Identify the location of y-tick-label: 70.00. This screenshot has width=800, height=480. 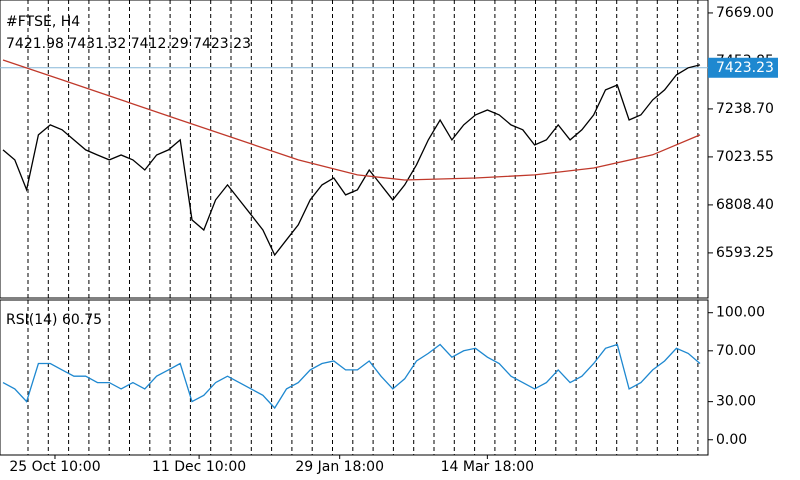
(736, 351).